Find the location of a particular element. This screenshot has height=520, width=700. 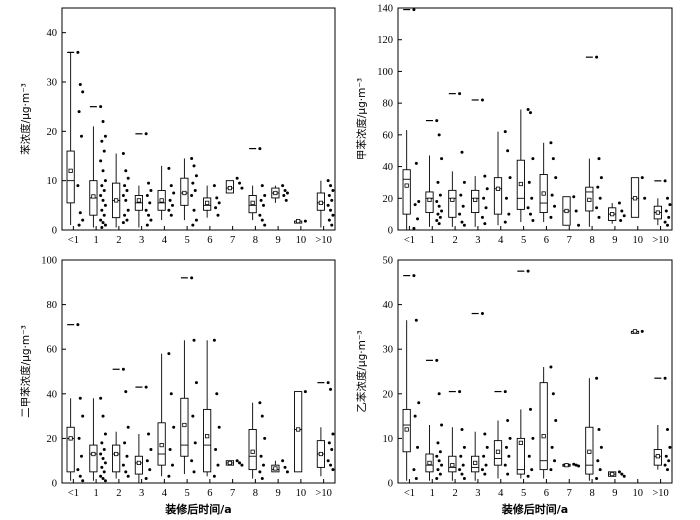

x-tick-label: 3 is located at coordinates (477, 240).